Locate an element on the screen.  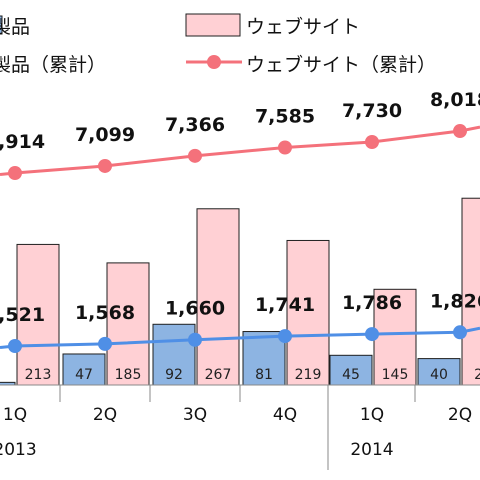
legend-label-website-cumulative: ウェブサイト（累計） is located at coordinates (341, 64).